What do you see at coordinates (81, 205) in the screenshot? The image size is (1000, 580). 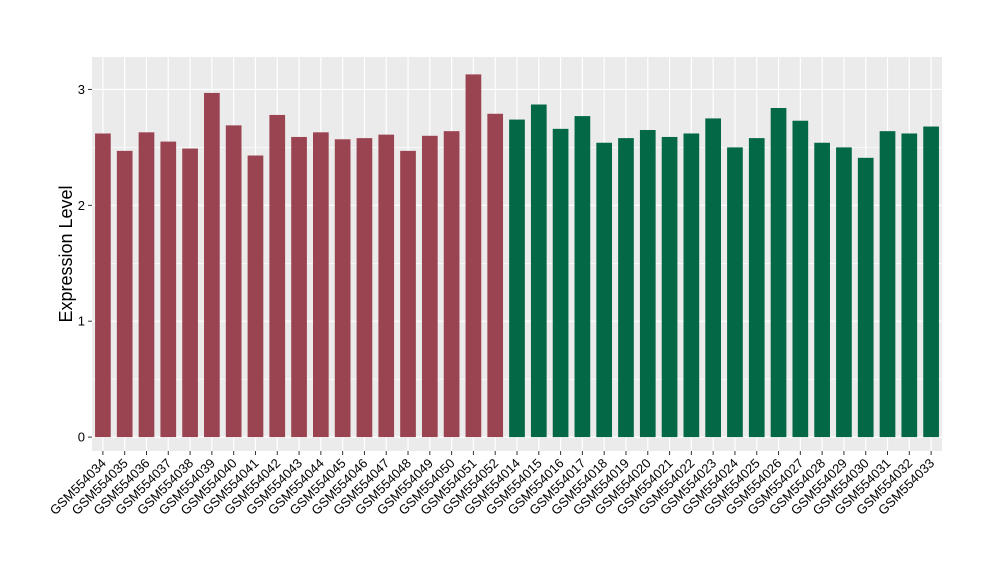 I see `y-tick-label: 2` at bounding box center [81, 205].